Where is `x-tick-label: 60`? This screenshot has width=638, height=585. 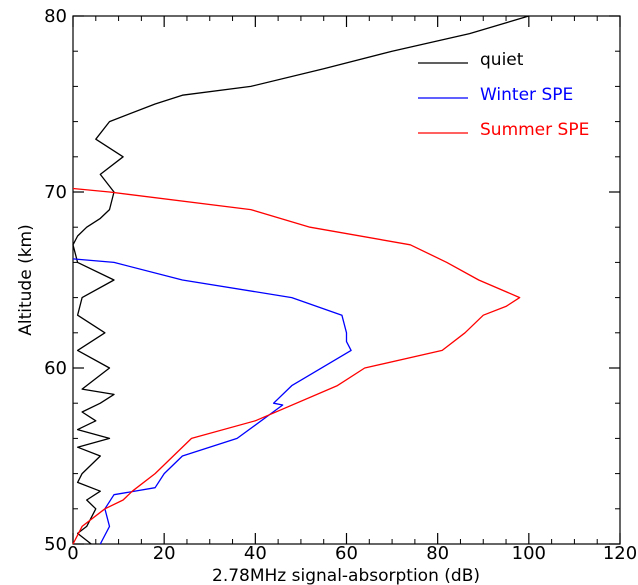 x-tick-label: 60 is located at coordinates (346, 553).